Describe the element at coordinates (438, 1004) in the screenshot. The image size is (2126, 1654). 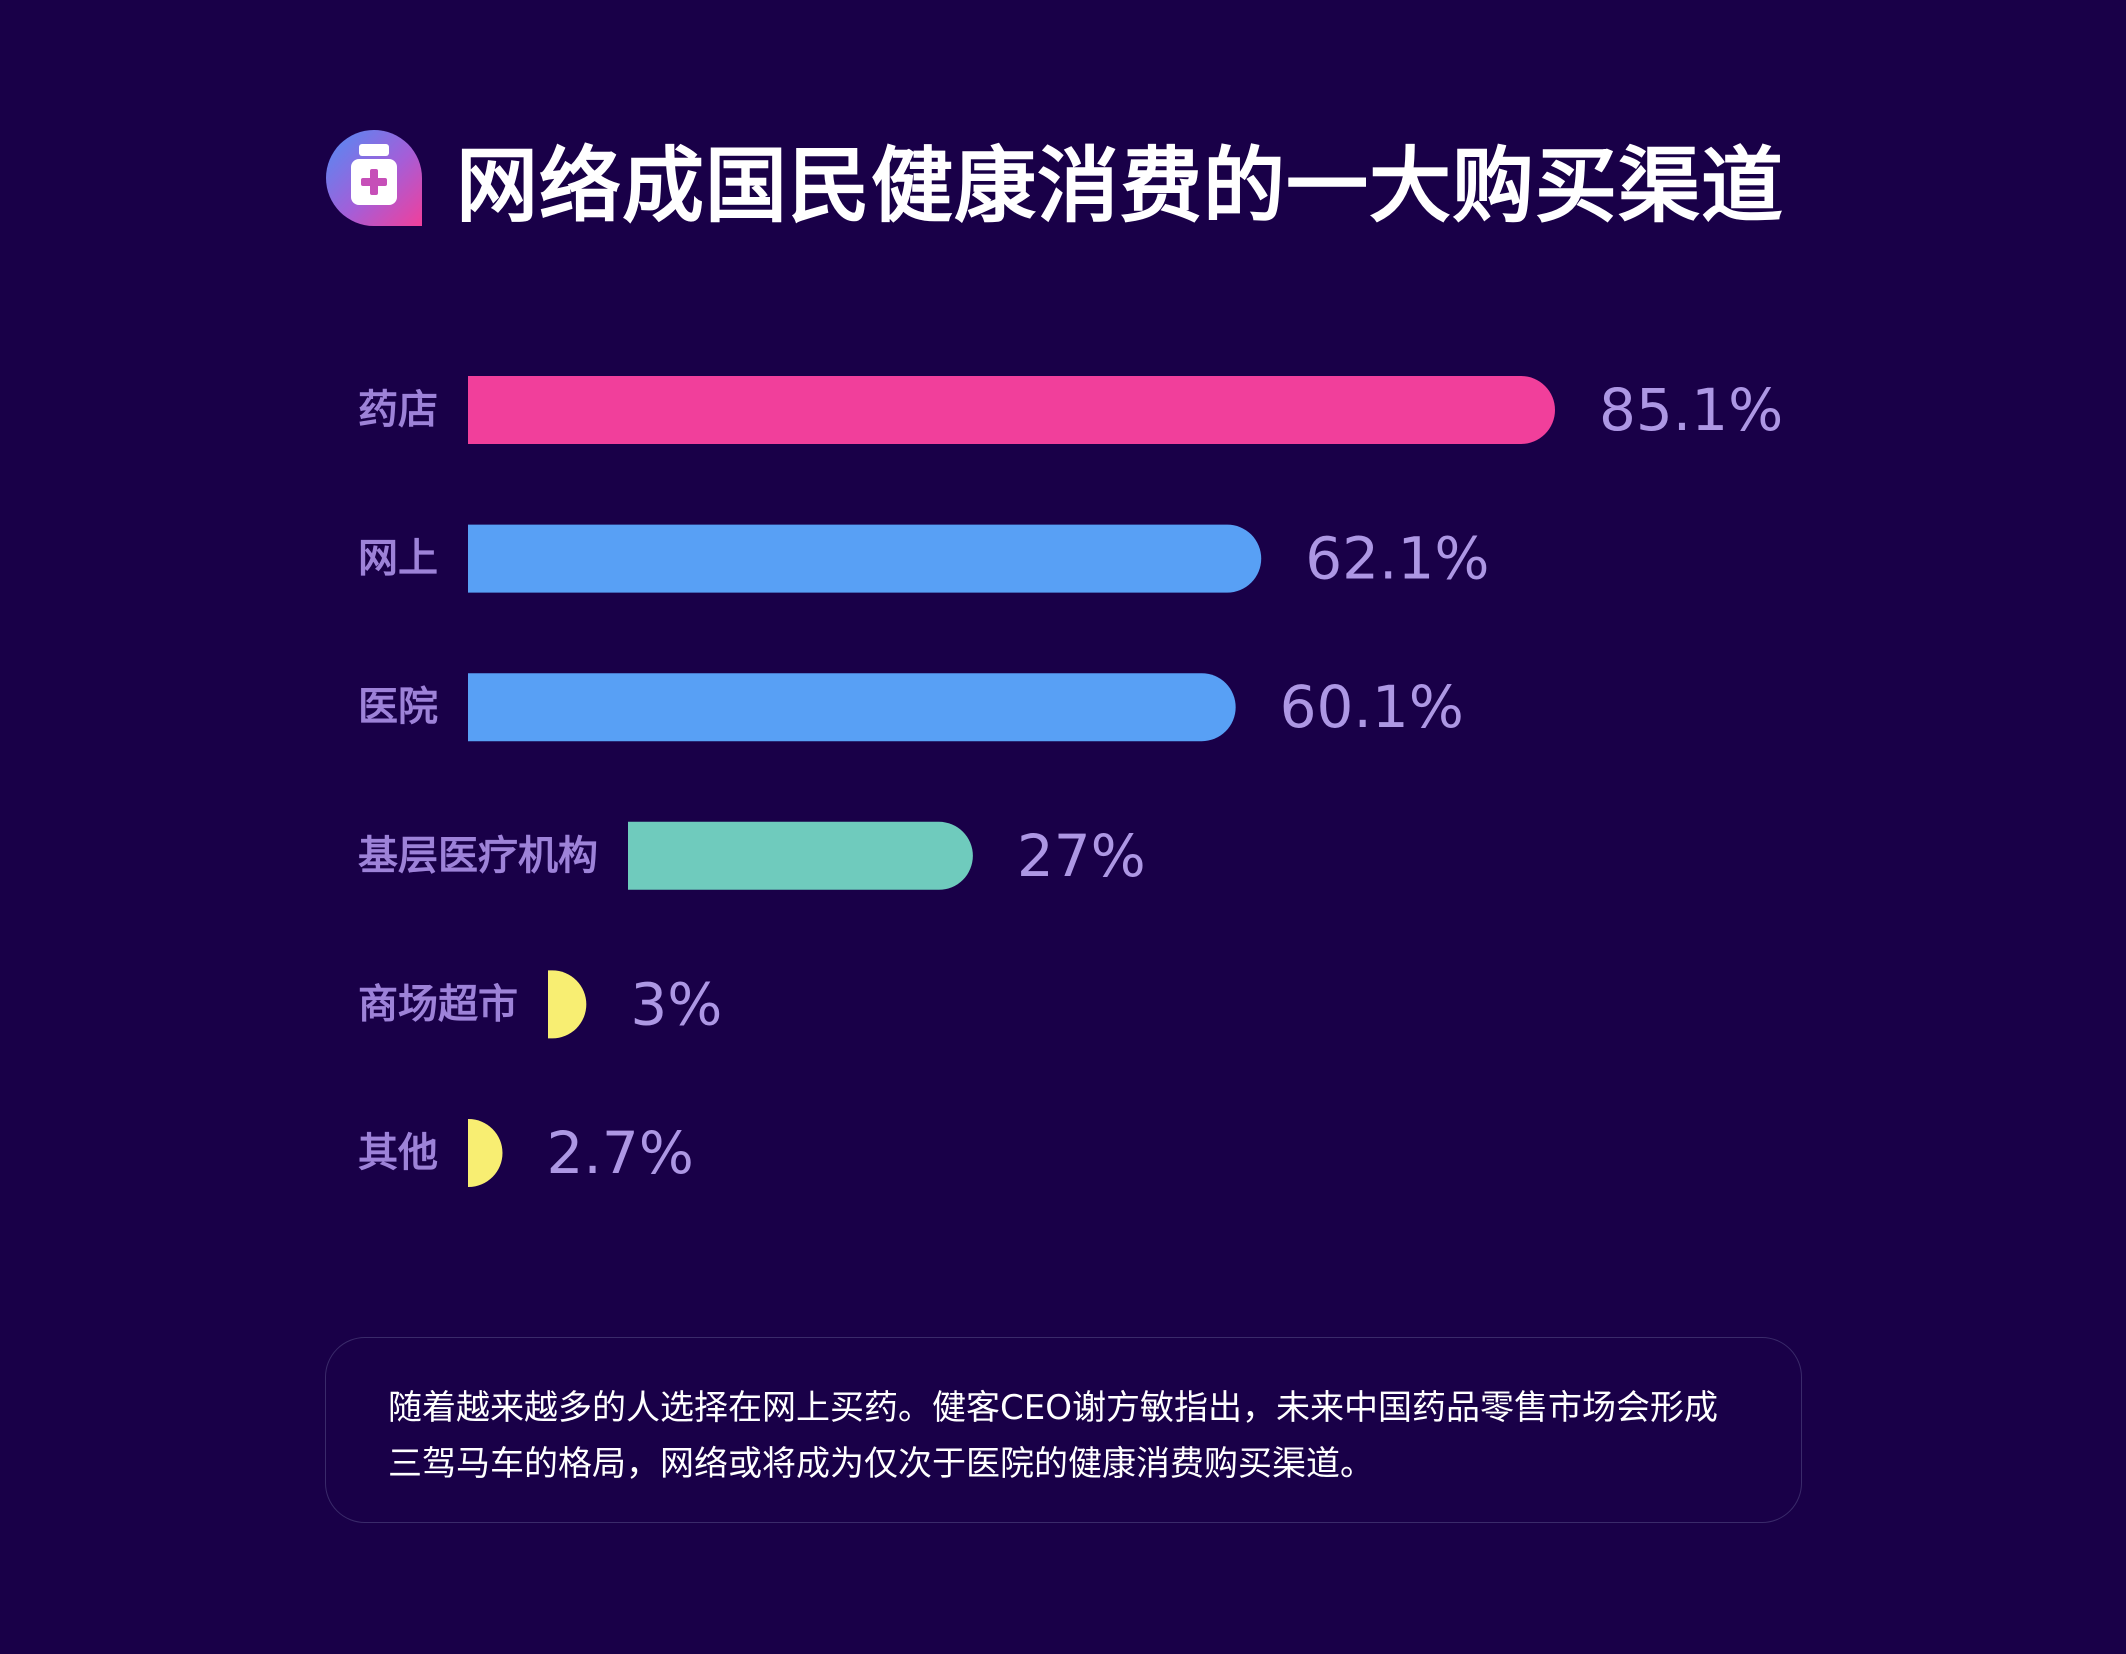
I see `category-label: 商场超市` at that location.